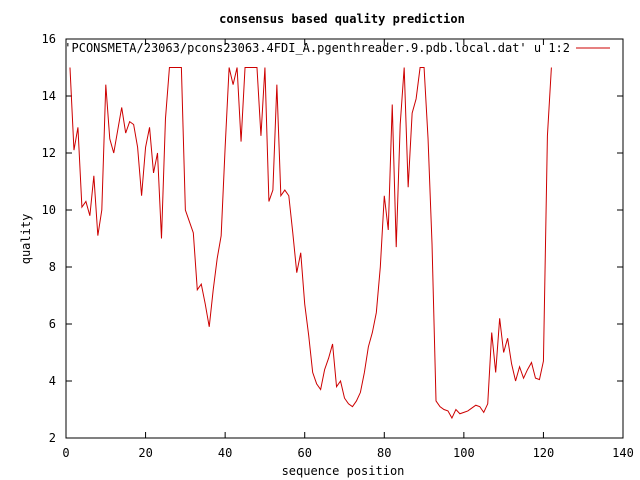 The image size is (640, 480). I want to click on y-tick-label: 14, so click(49, 96).